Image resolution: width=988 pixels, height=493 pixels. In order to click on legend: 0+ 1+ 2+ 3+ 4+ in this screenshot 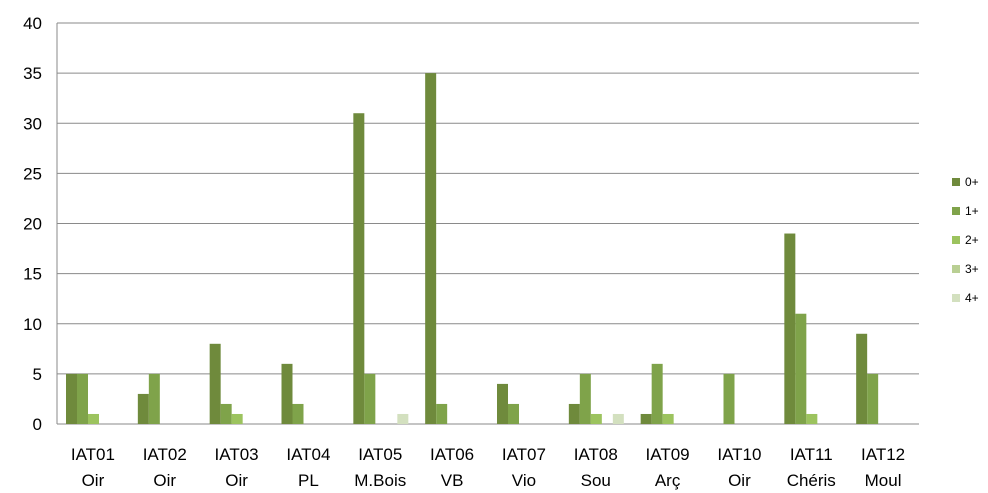, I will do `click(965, 240)`.